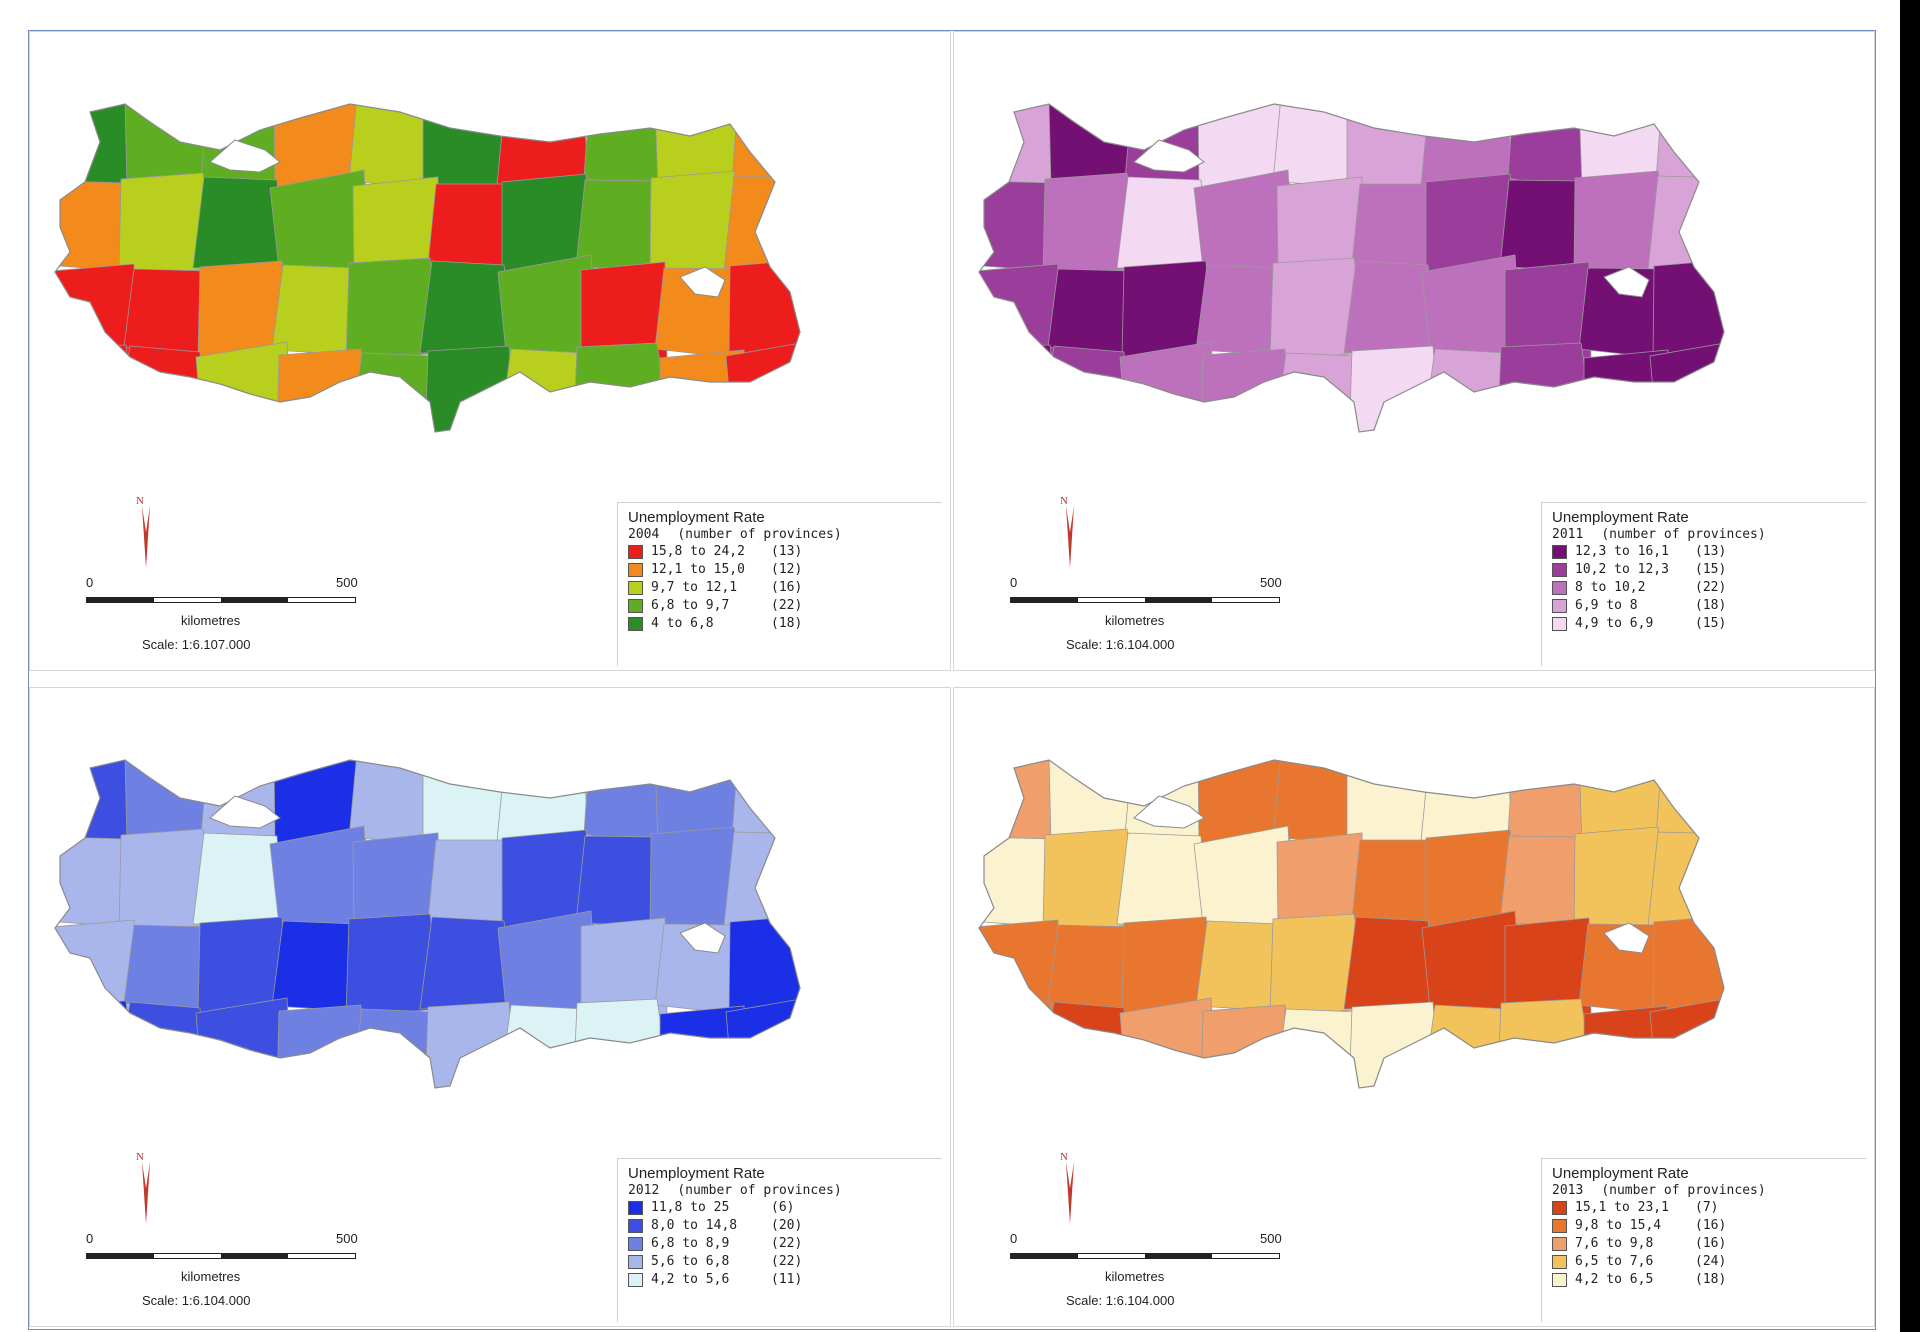  Describe the element at coordinates (1622, 569) in the screenshot. I see `legend-range: 10,2 to 12,3` at that location.